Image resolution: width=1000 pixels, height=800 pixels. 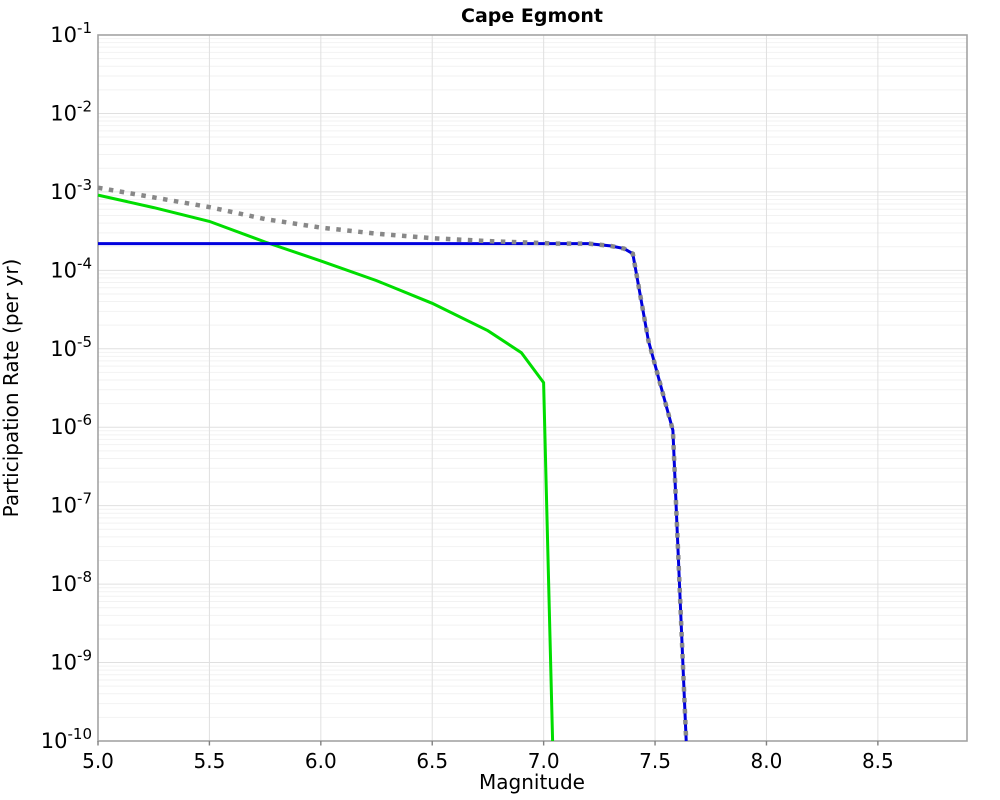 What do you see at coordinates (532, 782) in the screenshot?
I see `x-axis-label: Magnitude` at bounding box center [532, 782].